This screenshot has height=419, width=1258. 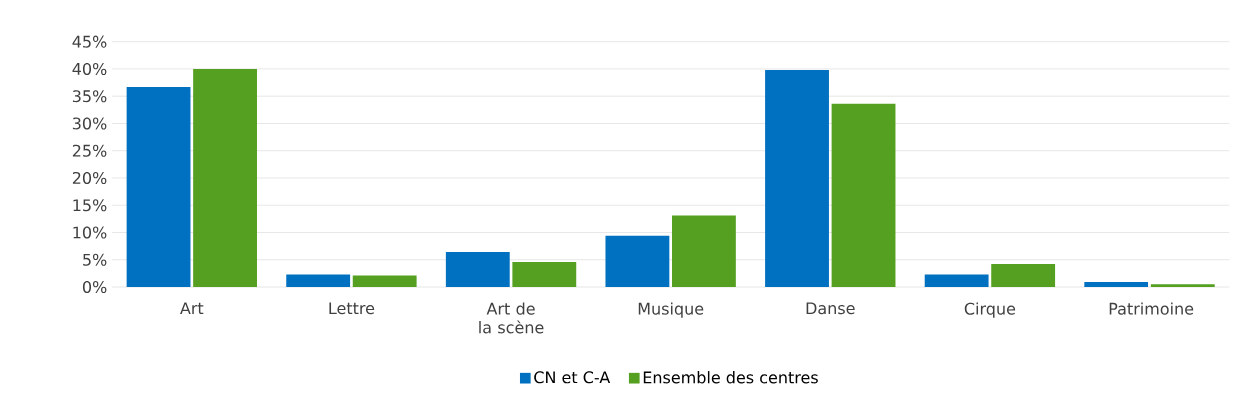 I want to click on y-tick-label: 40%, so click(x=89, y=68).